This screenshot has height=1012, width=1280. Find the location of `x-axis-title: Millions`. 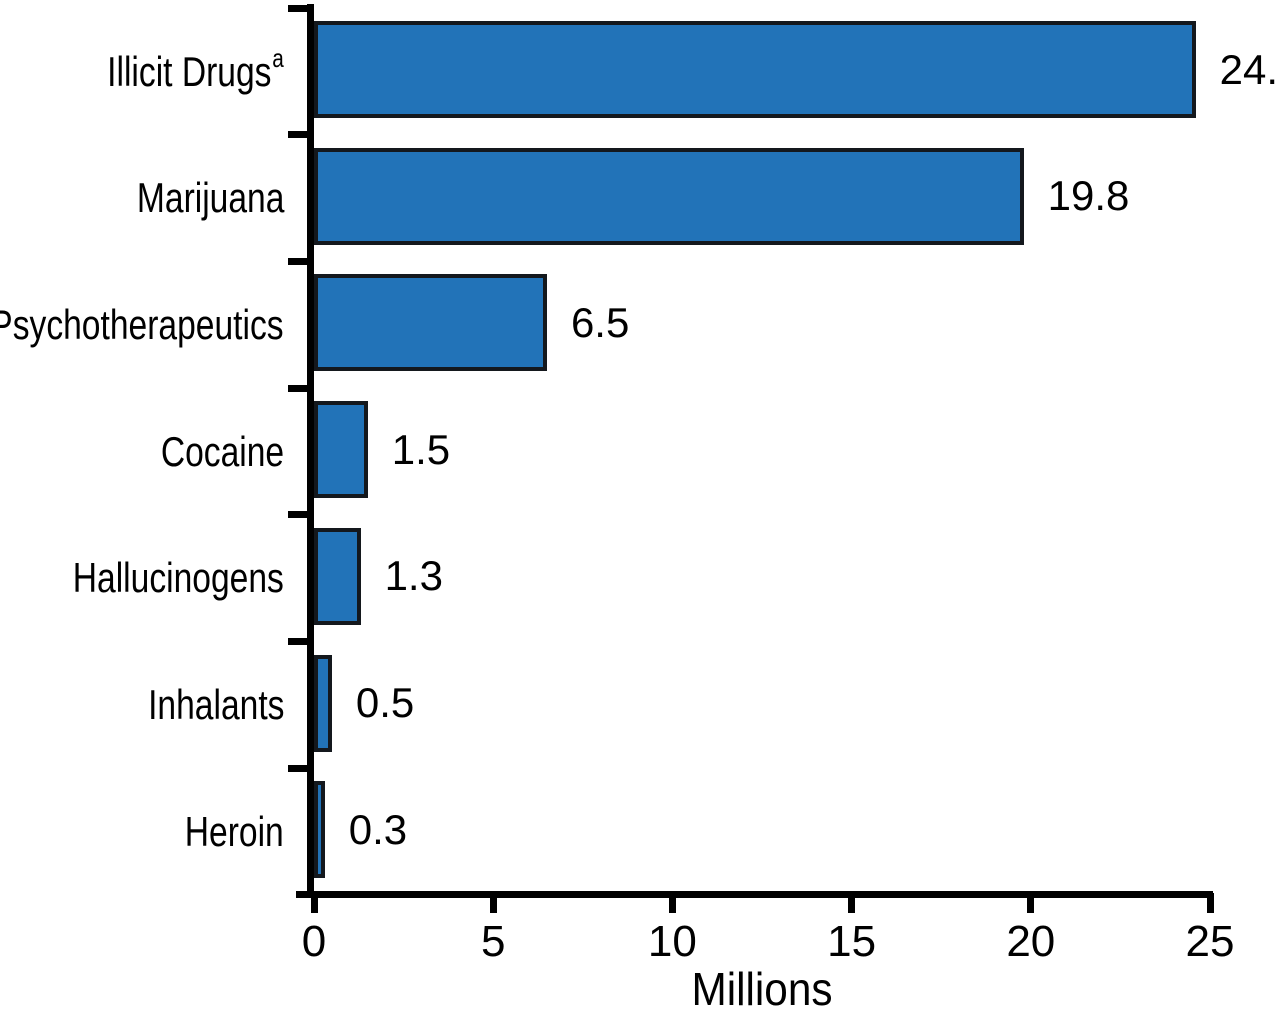

x-axis-title: Millions is located at coordinates (762, 987).